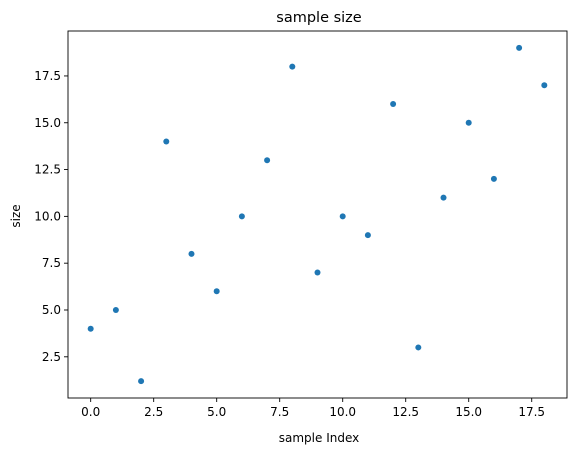 The height and width of the screenshot is (455, 576). What do you see at coordinates (47, 123) in the screenshot?
I see `y-tick-label: 15.0` at bounding box center [47, 123].